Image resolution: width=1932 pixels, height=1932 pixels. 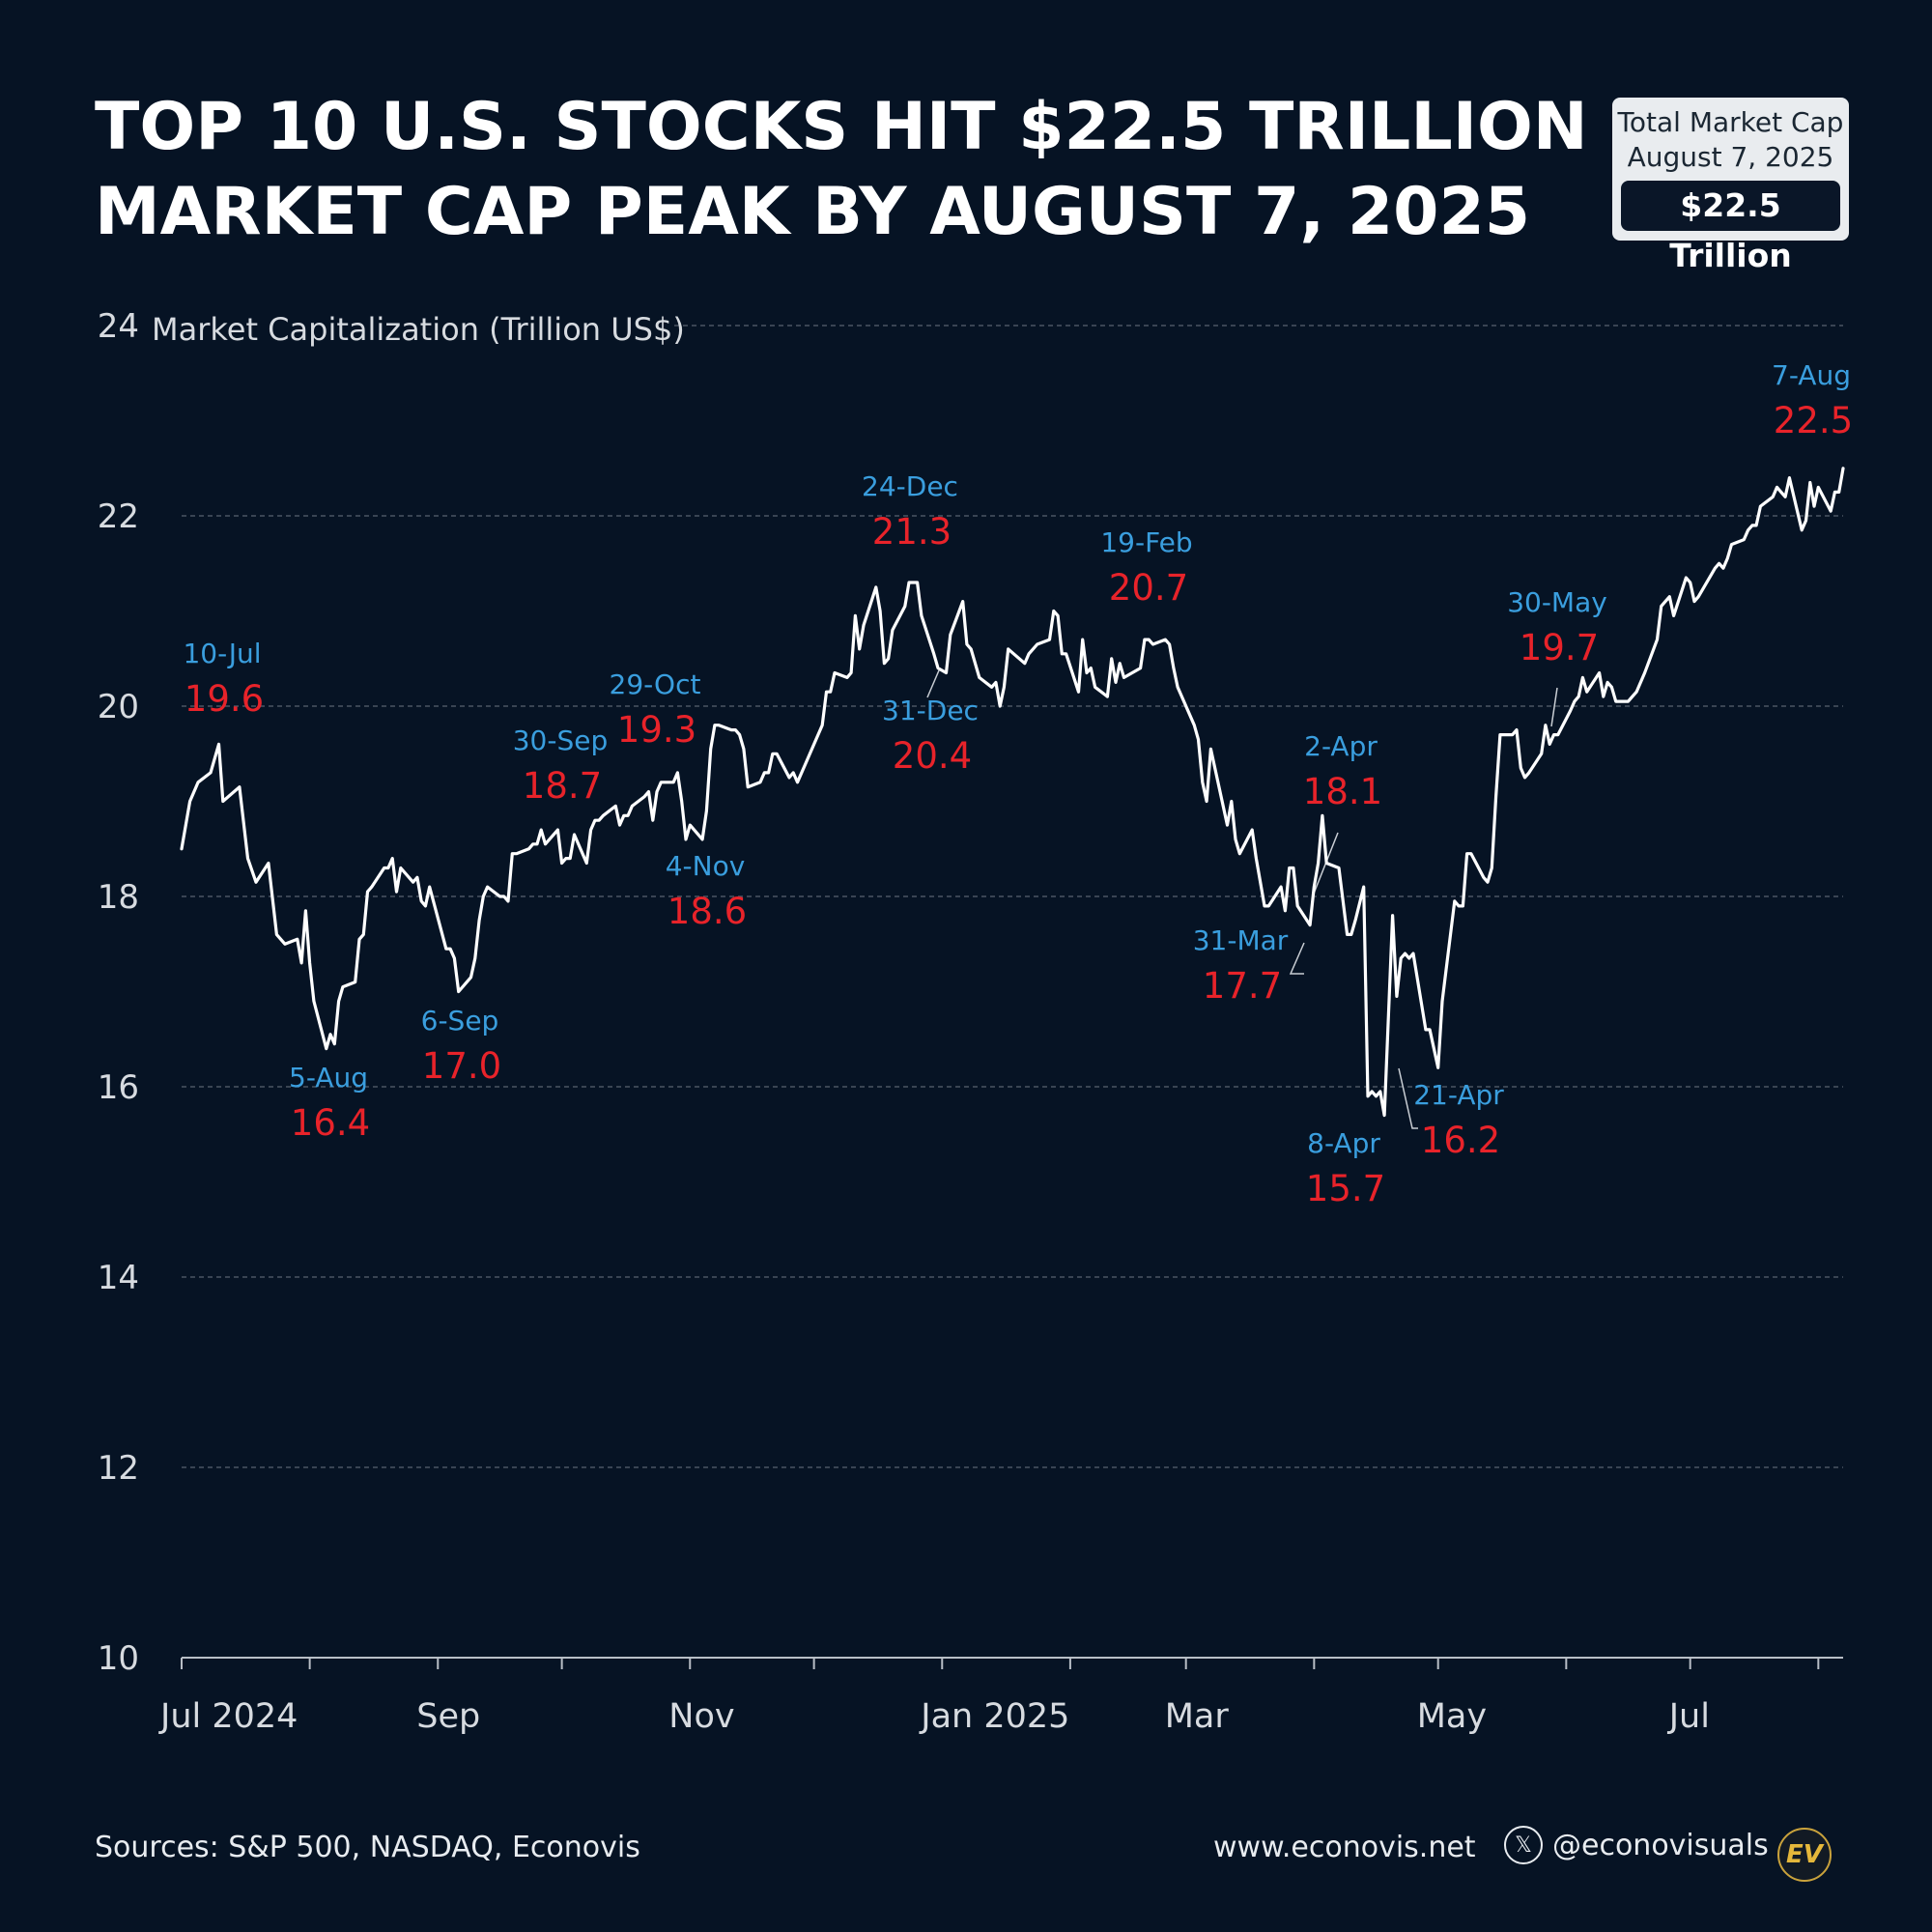 What do you see at coordinates (330, 1123) in the screenshot?
I see `annotation-value: 16.4` at bounding box center [330, 1123].